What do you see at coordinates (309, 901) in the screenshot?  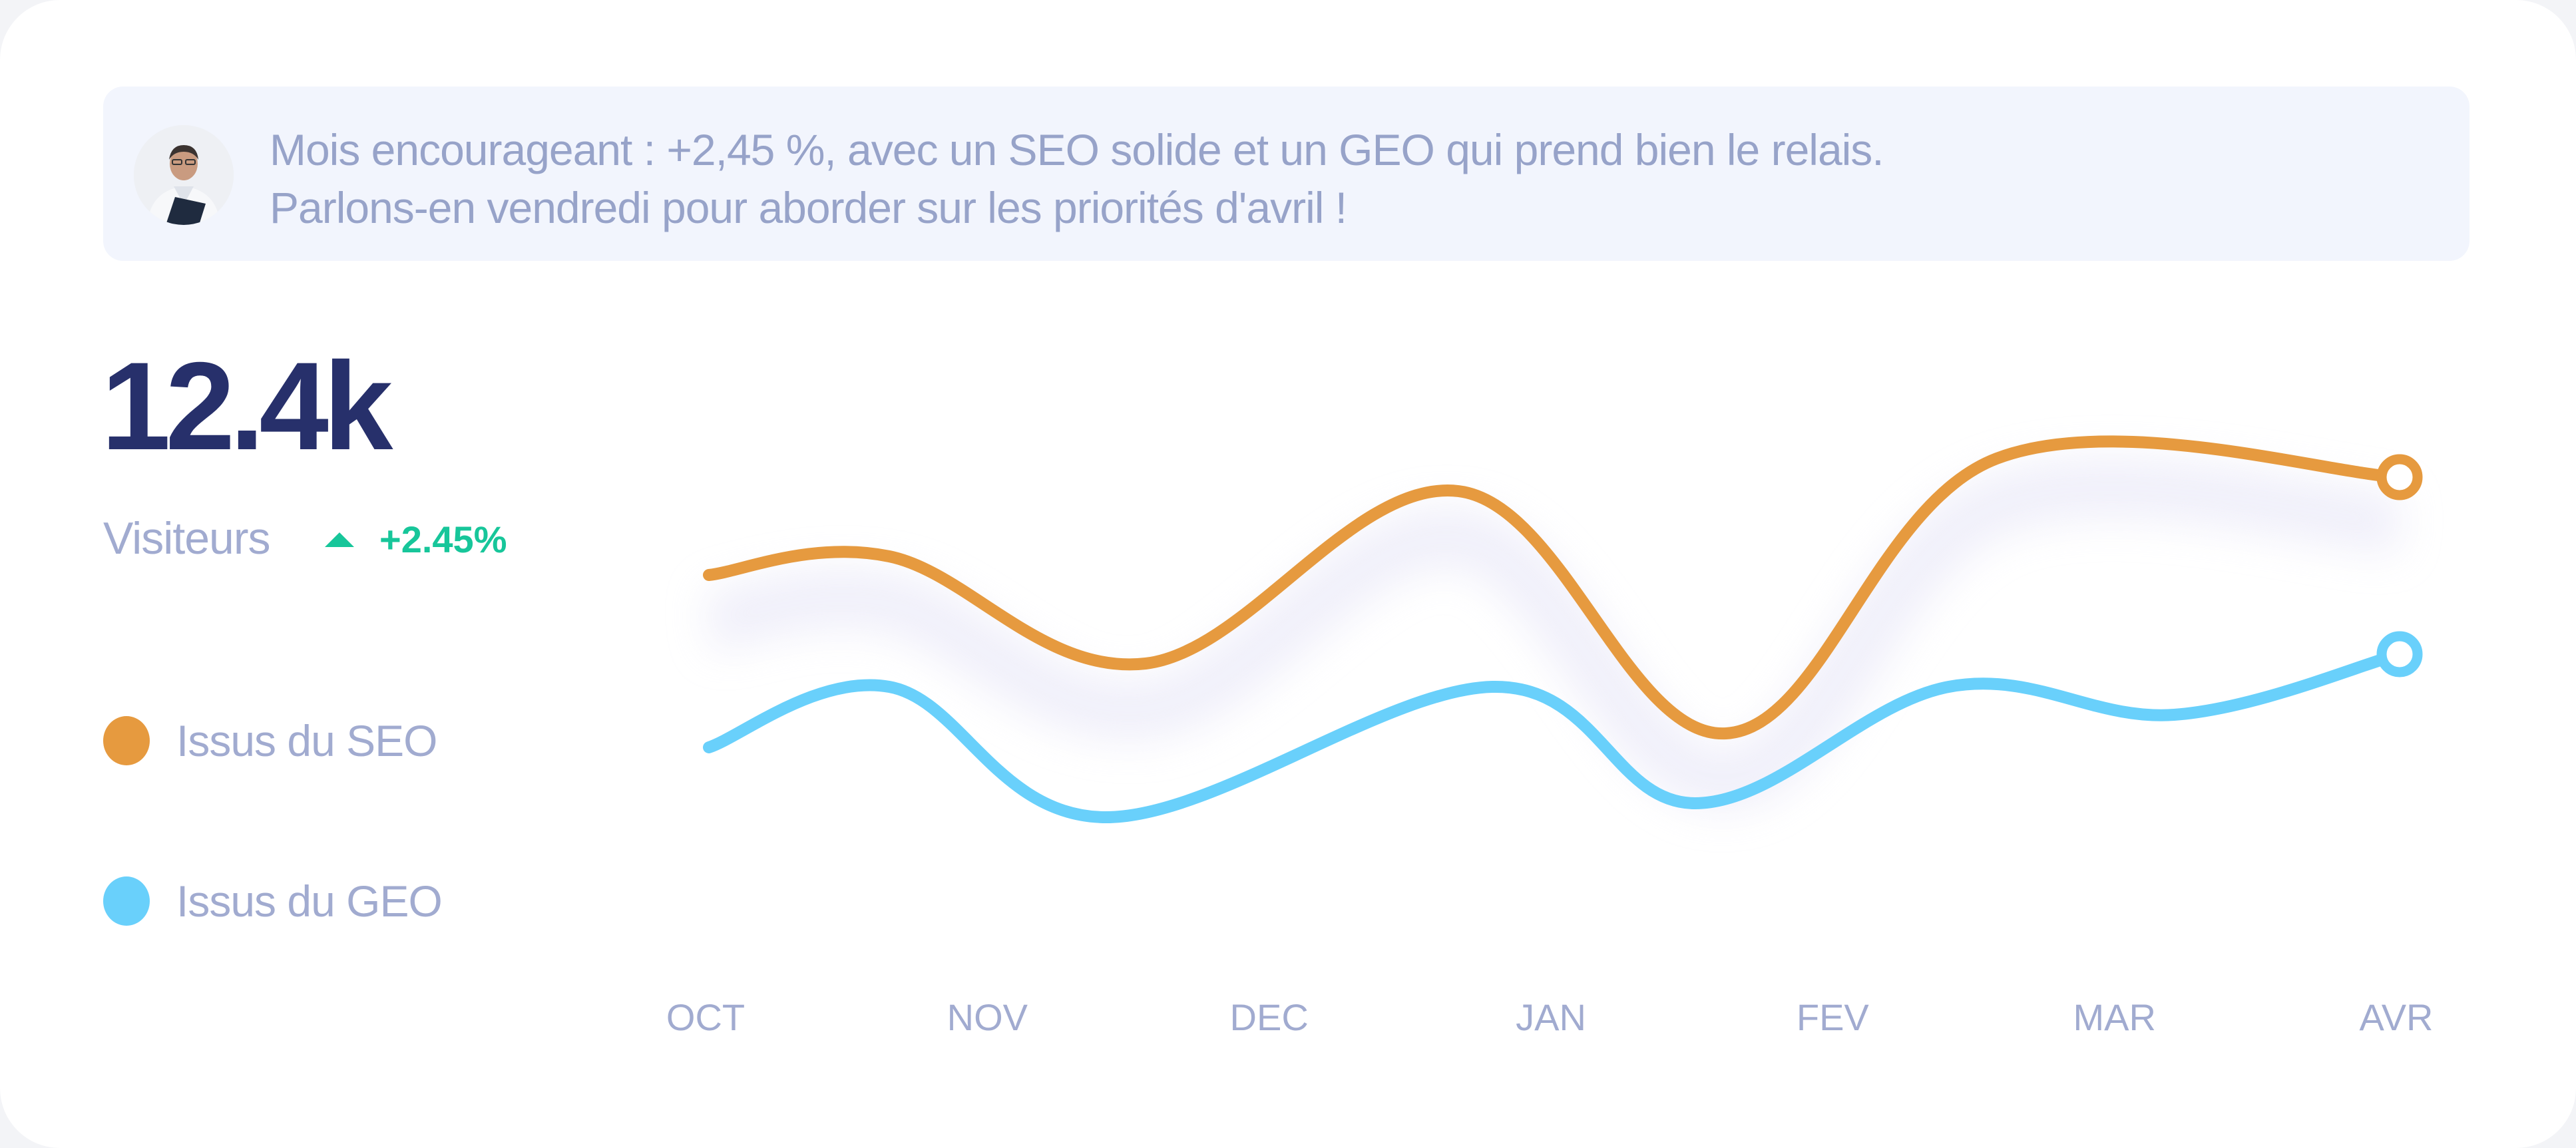 I see `legend-label-geo: Issus du GEO` at bounding box center [309, 901].